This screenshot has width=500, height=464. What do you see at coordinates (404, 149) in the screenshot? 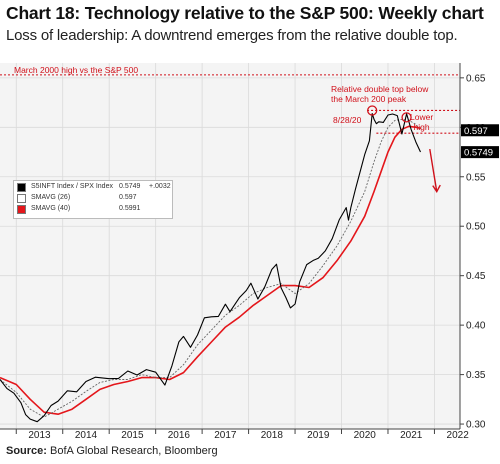
I see `annotation-marks` at bounding box center [404, 149].